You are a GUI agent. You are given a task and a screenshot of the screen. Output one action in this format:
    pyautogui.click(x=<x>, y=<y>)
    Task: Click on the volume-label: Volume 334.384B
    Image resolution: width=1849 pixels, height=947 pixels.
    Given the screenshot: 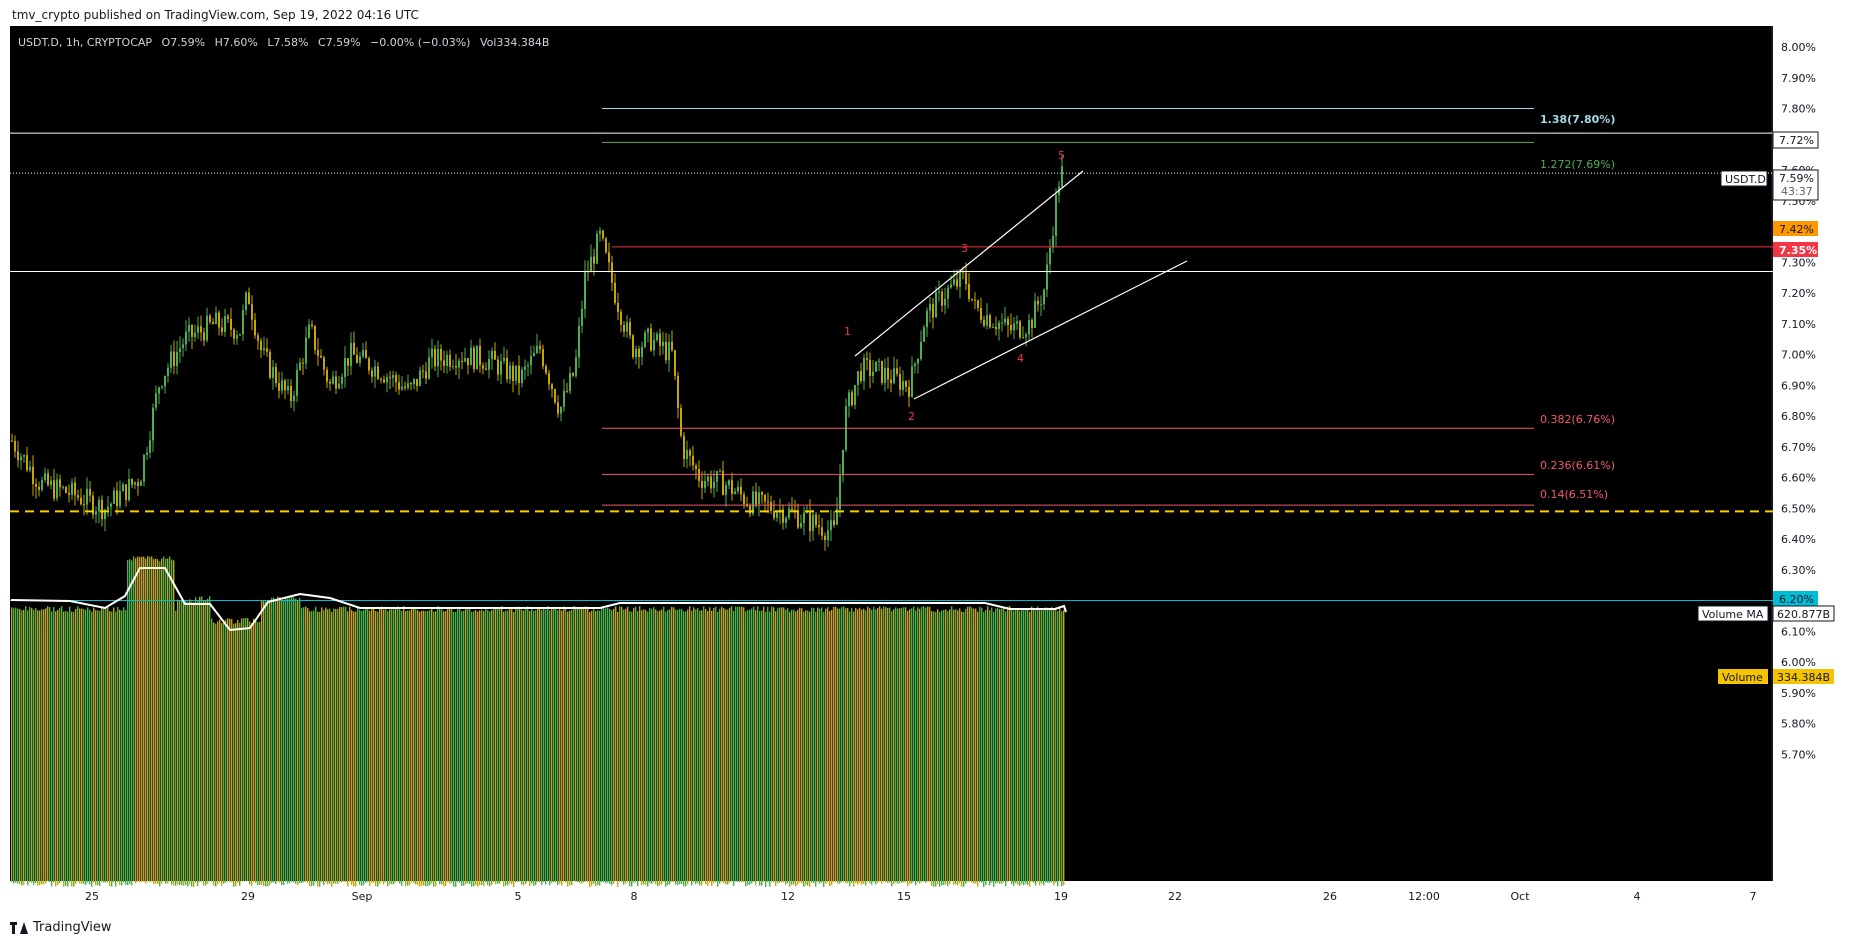 What is the action you would take?
    pyautogui.click(x=1776, y=676)
    